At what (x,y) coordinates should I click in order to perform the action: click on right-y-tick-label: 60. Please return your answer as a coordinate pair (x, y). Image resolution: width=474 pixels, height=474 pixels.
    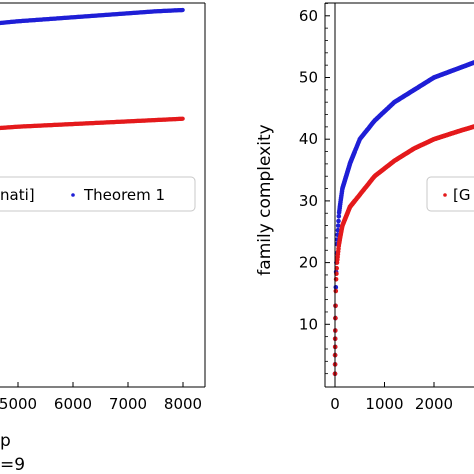
    Looking at the image, I should click on (308, 16).